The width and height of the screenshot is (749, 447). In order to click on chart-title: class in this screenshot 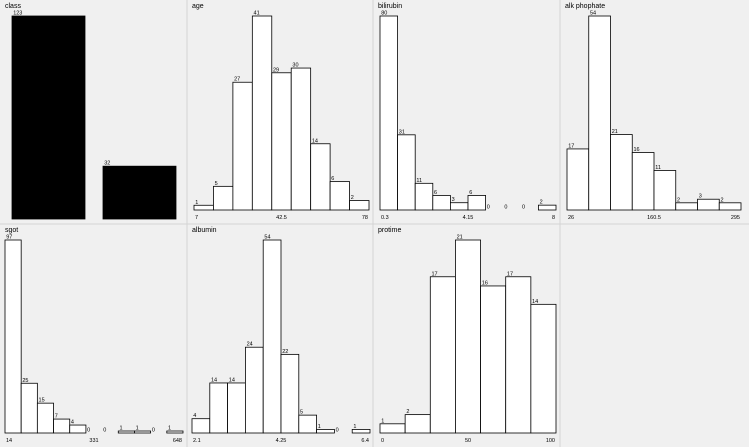, I will do `click(13, 6)`.